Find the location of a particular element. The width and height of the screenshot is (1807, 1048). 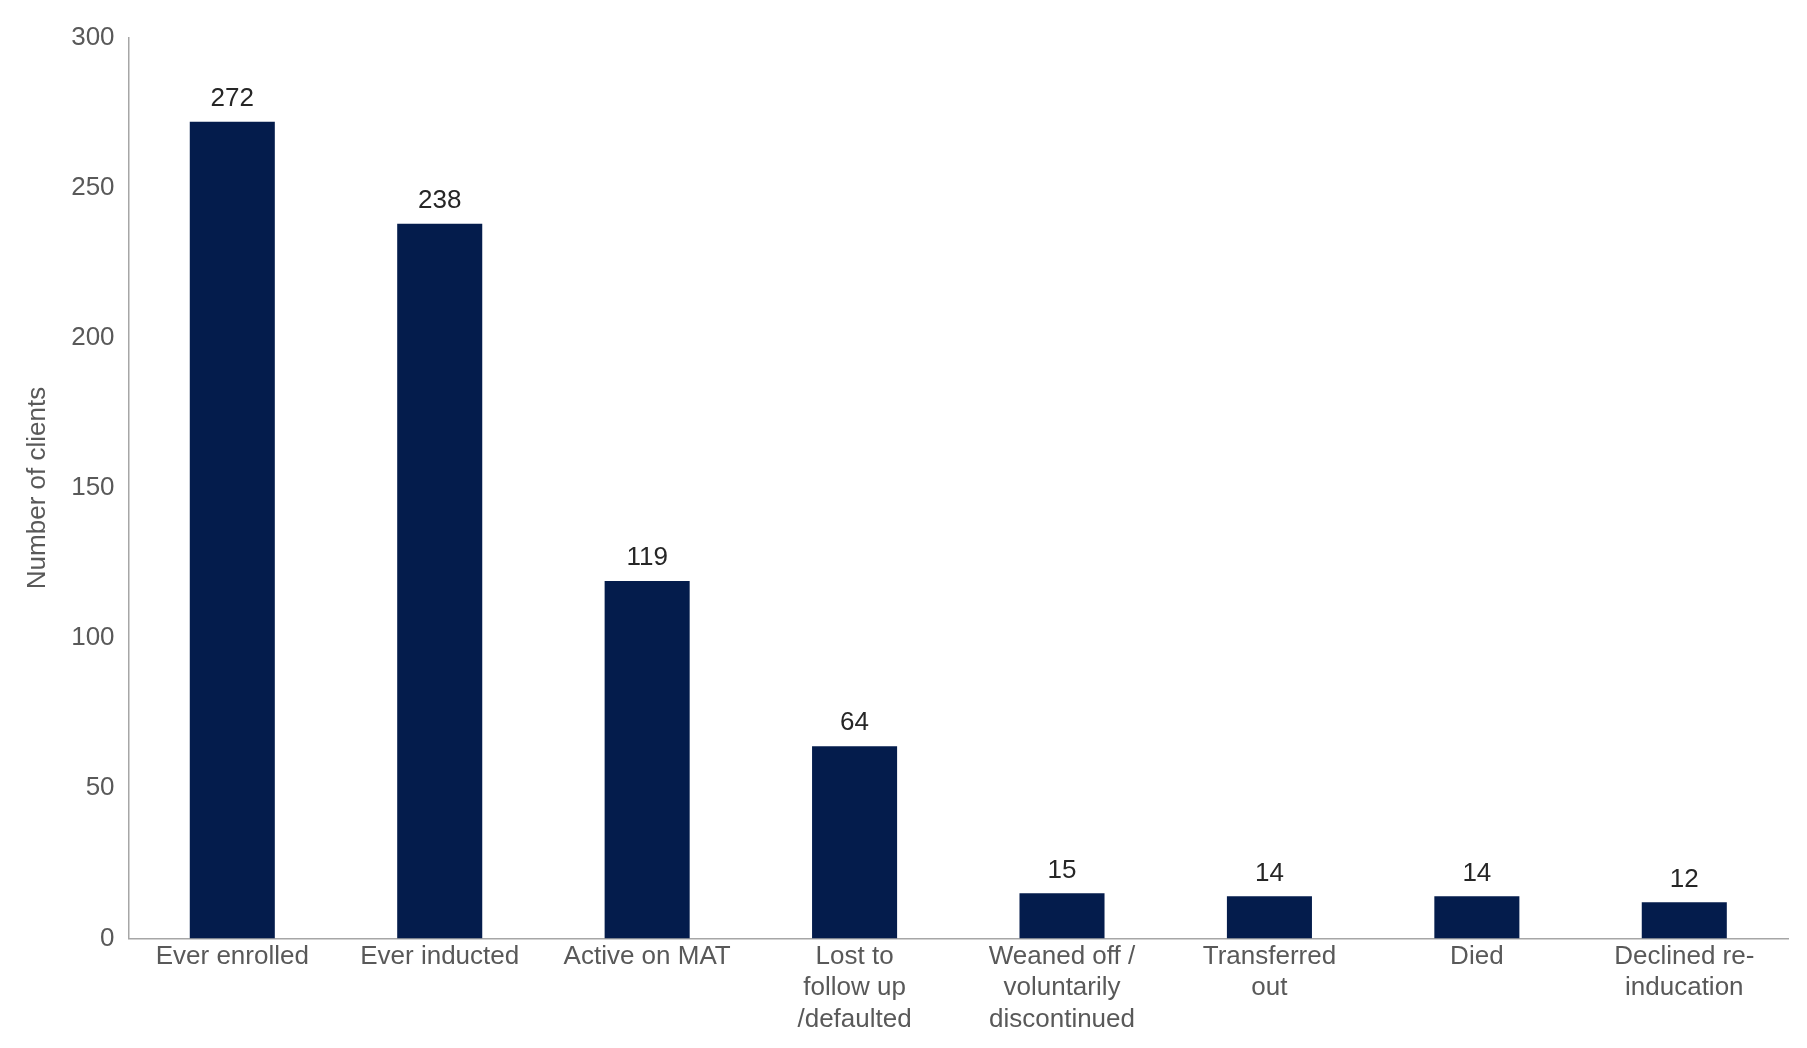

x-tick-label: Lost to follow up /defaulted is located at coordinates (854, 986).